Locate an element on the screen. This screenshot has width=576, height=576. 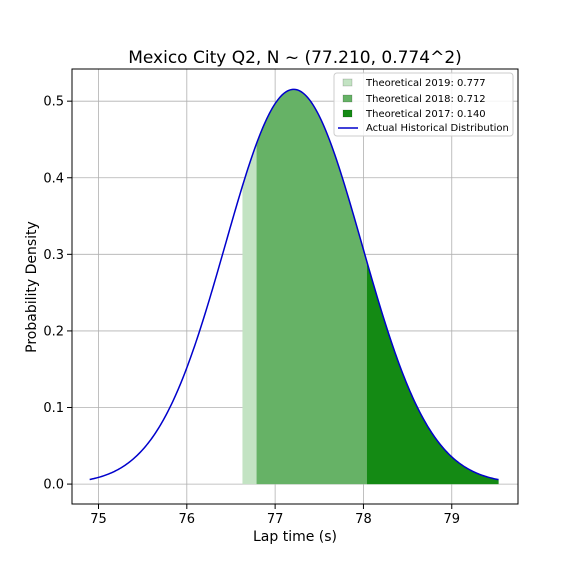
y-tick-label: 0.5 is located at coordinates (53, 102).